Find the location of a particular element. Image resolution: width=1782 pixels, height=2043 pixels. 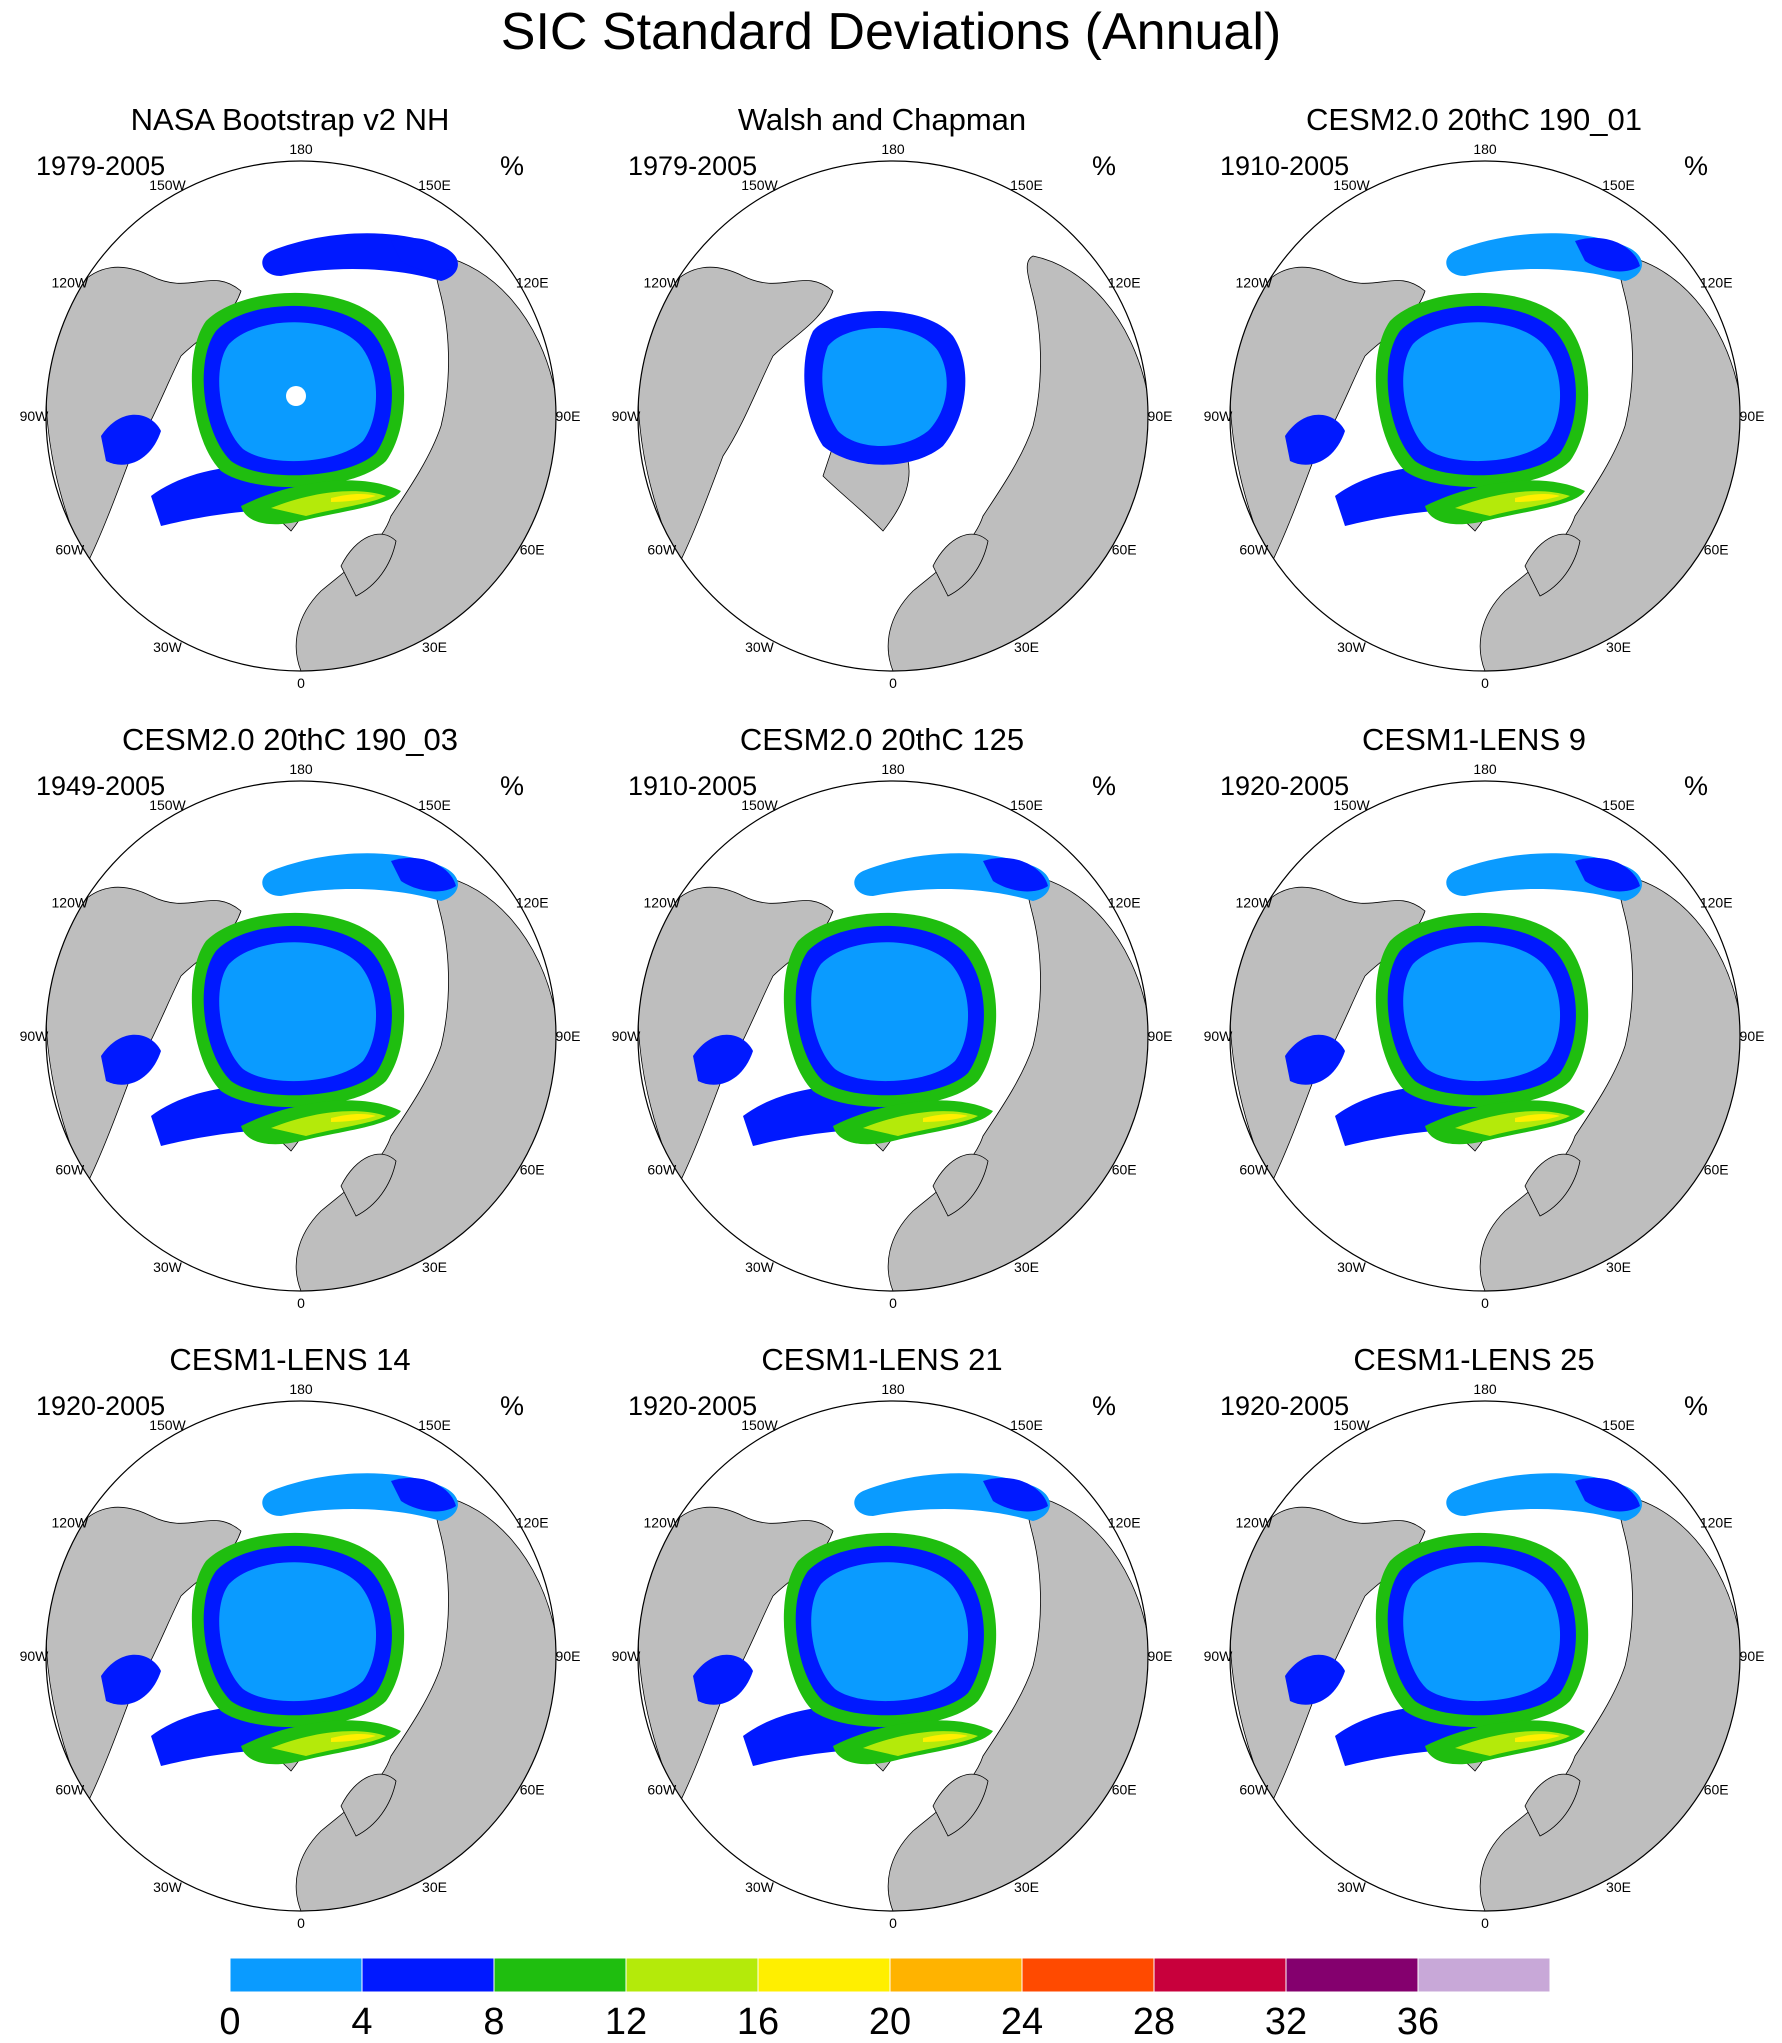

panel-period: 1979-2005 is located at coordinates (101, 166).